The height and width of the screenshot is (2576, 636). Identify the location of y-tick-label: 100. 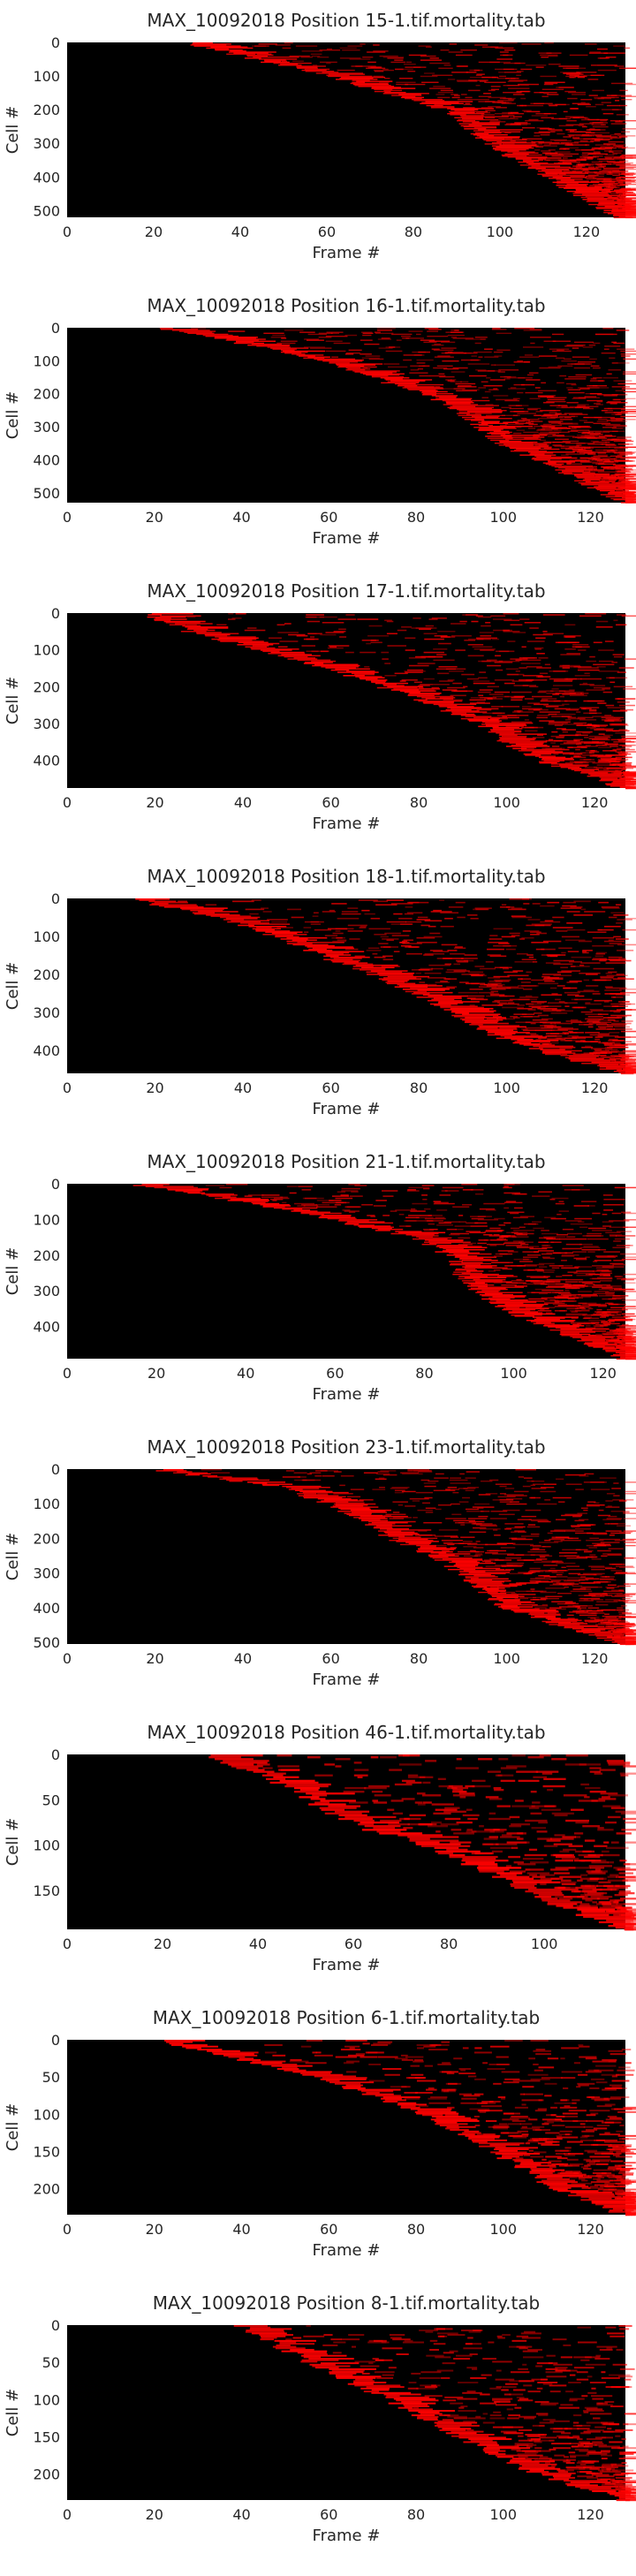
(46, 937).